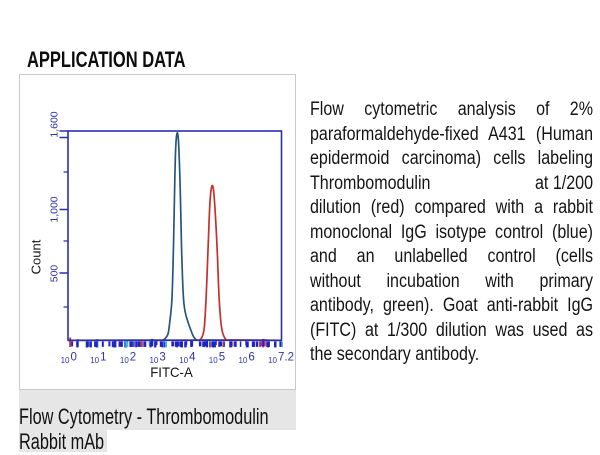  What do you see at coordinates (286, 357) in the screenshot?
I see `svg-text: 7.2` at bounding box center [286, 357].